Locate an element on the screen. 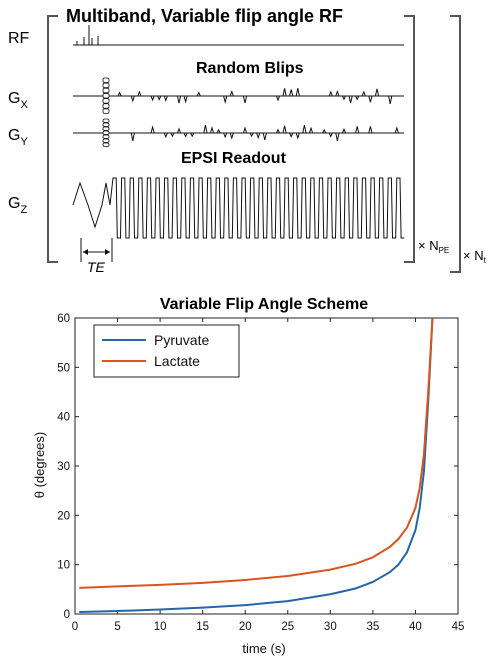  te-arrowhead-right is located at coordinates (107, 252).